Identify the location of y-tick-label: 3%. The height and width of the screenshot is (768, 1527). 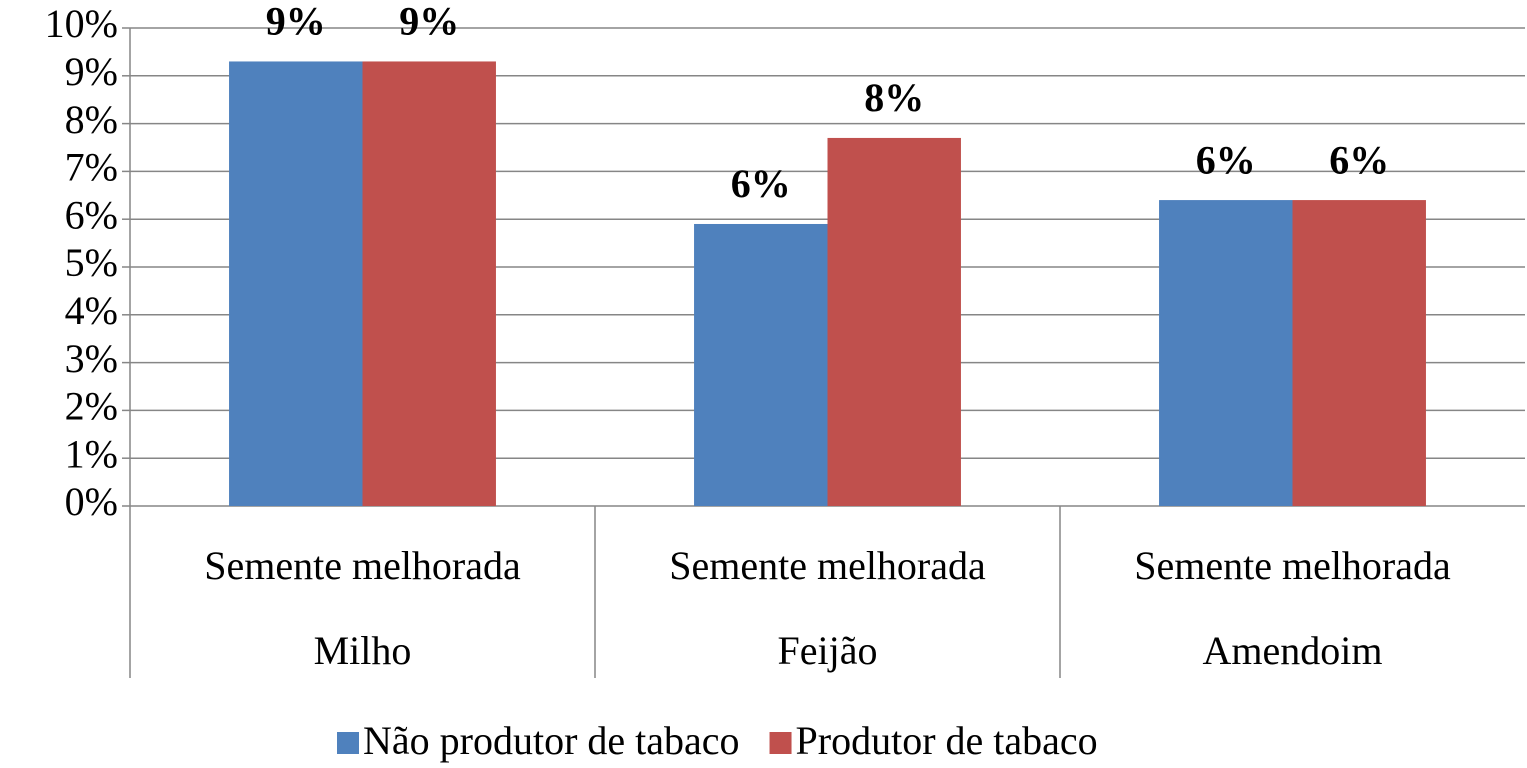
(91, 358).